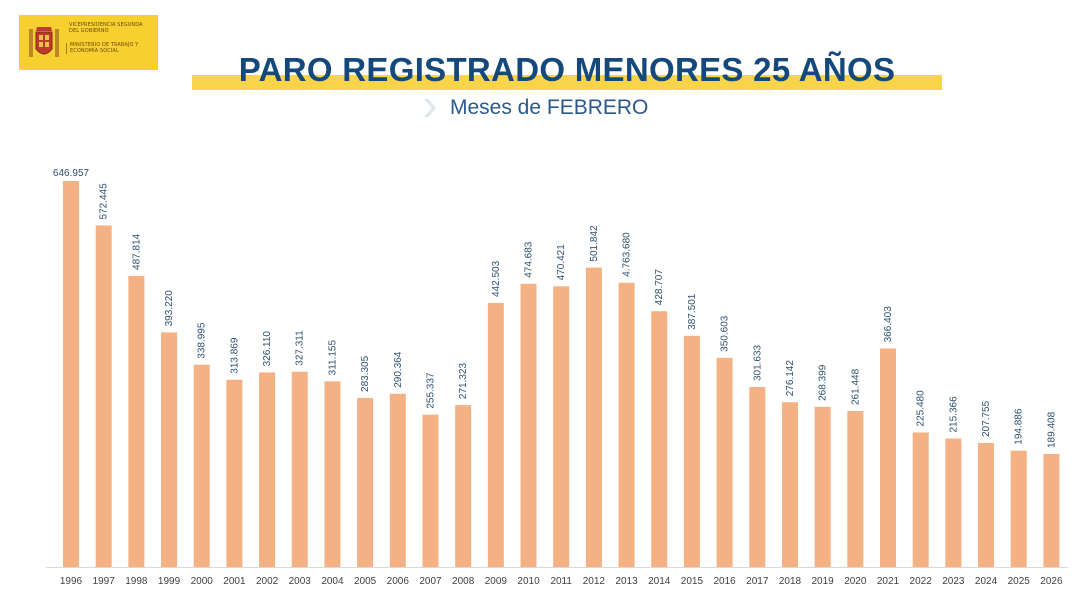  I want to click on data-label: 487.814, so click(136, 251).